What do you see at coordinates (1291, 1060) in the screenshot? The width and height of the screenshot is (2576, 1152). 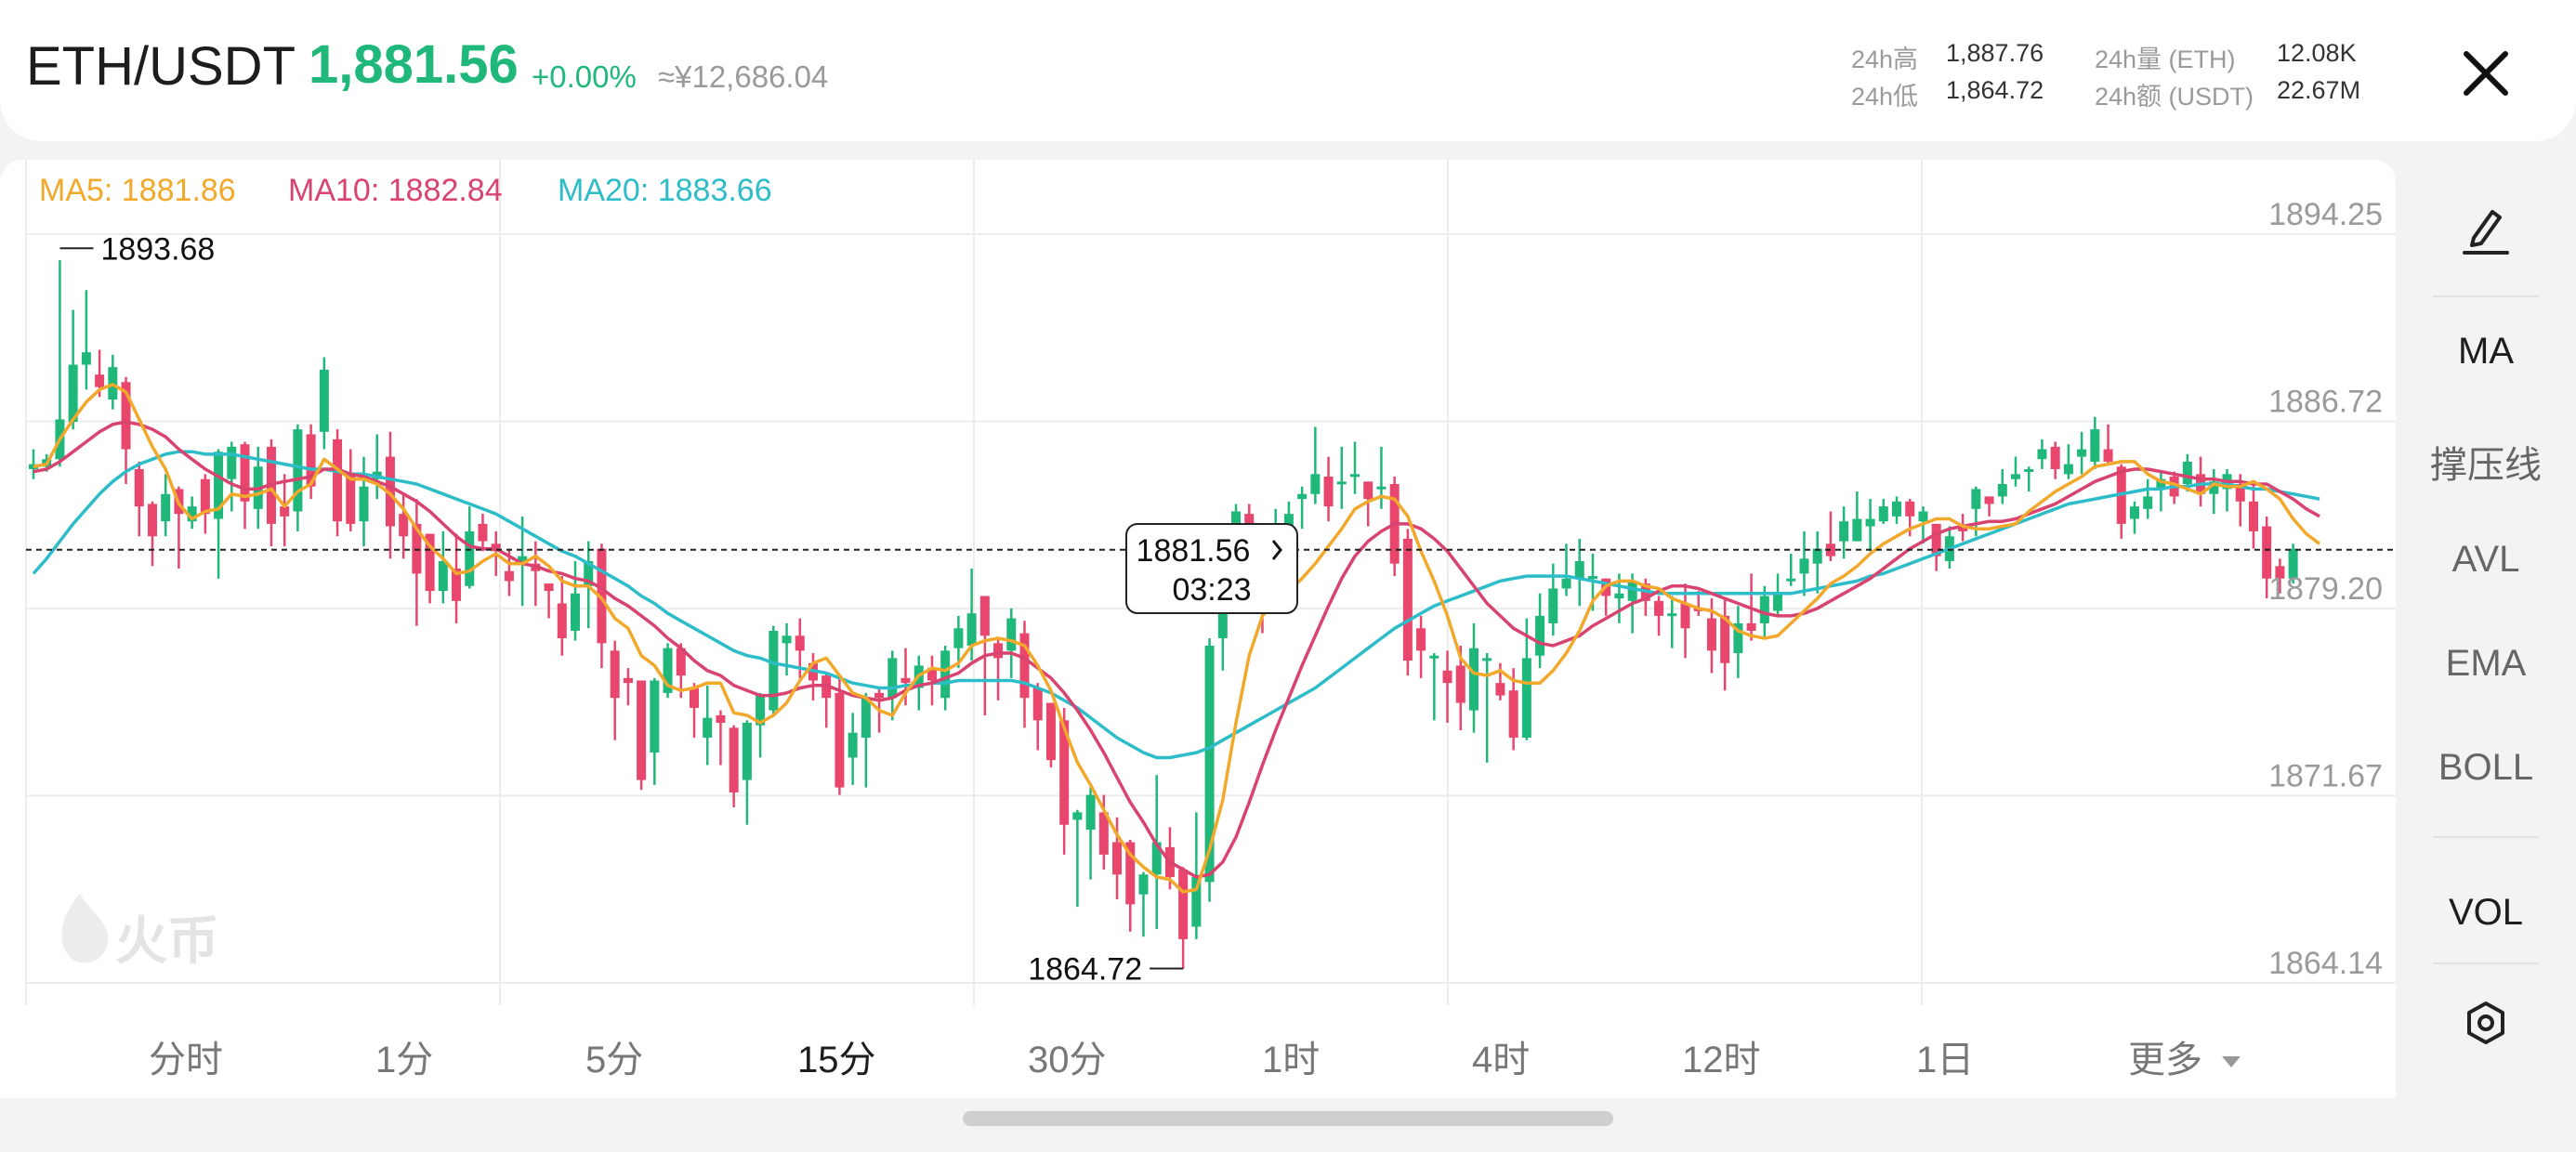 I see `tab-1h: 1时` at bounding box center [1291, 1060].